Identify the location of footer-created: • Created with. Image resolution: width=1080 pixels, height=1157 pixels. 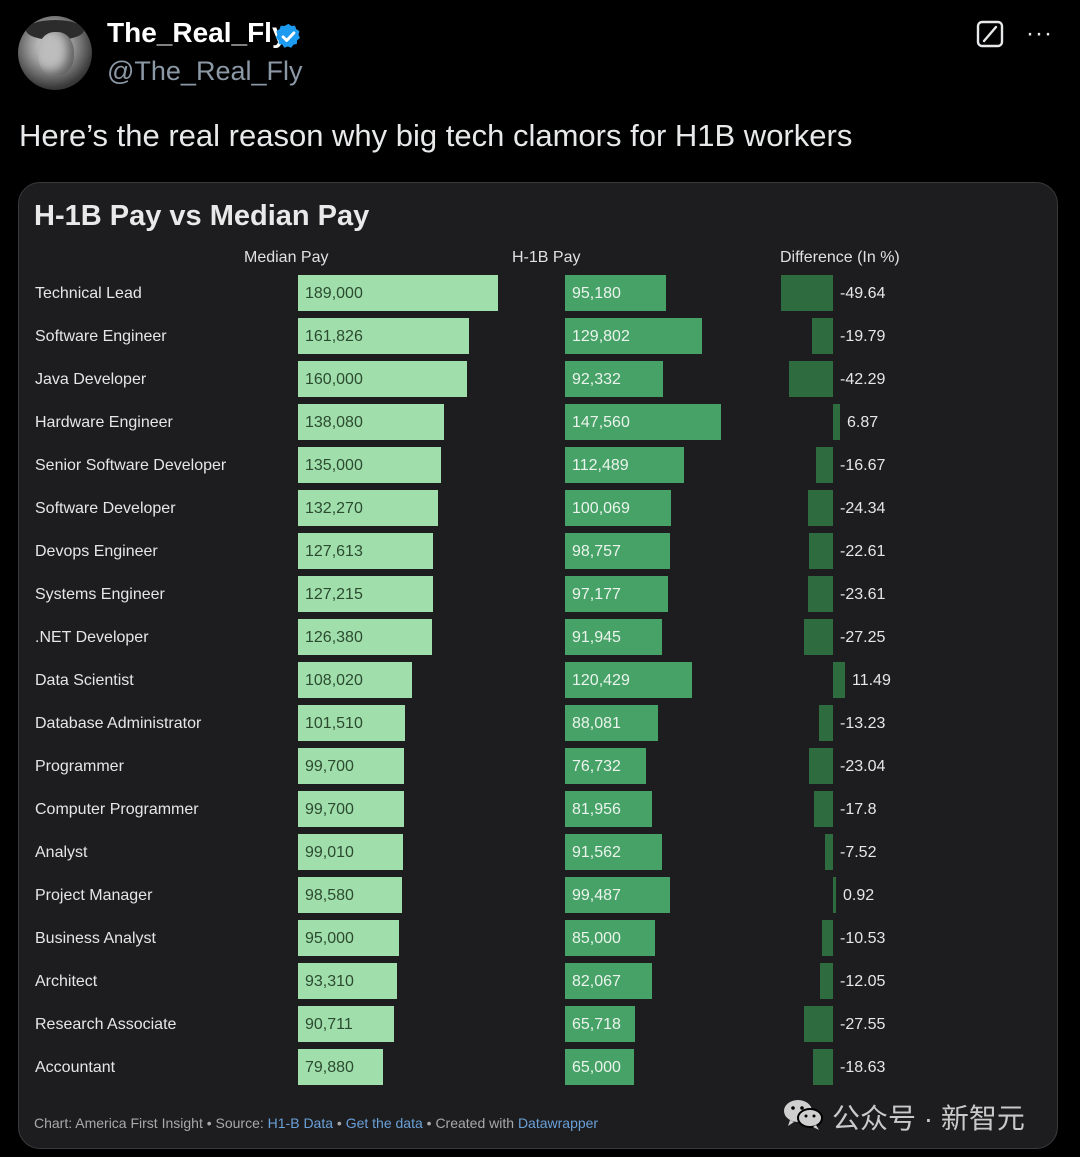
(470, 1123).